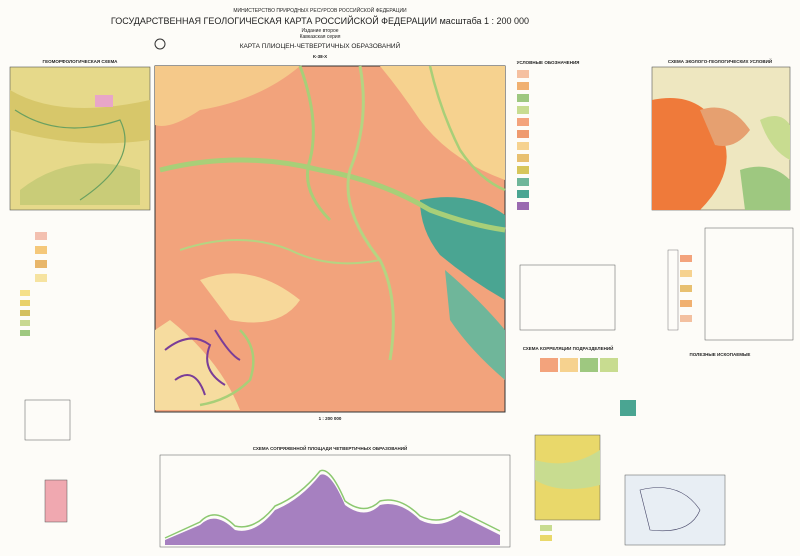 Image resolution: width=800 pixels, height=556 pixels. What do you see at coordinates (721, 138) in the screenshot?
I see `right-inset` at bounding box center [721, 138].